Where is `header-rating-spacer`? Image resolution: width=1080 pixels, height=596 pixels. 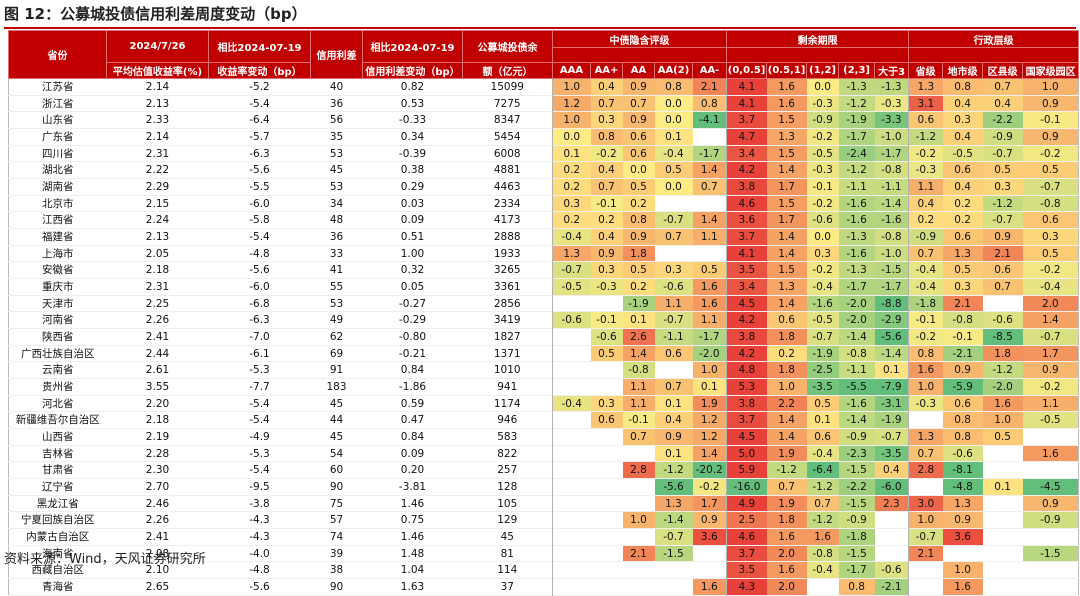 header-rating-spacer is located at coordinates (639, 55).